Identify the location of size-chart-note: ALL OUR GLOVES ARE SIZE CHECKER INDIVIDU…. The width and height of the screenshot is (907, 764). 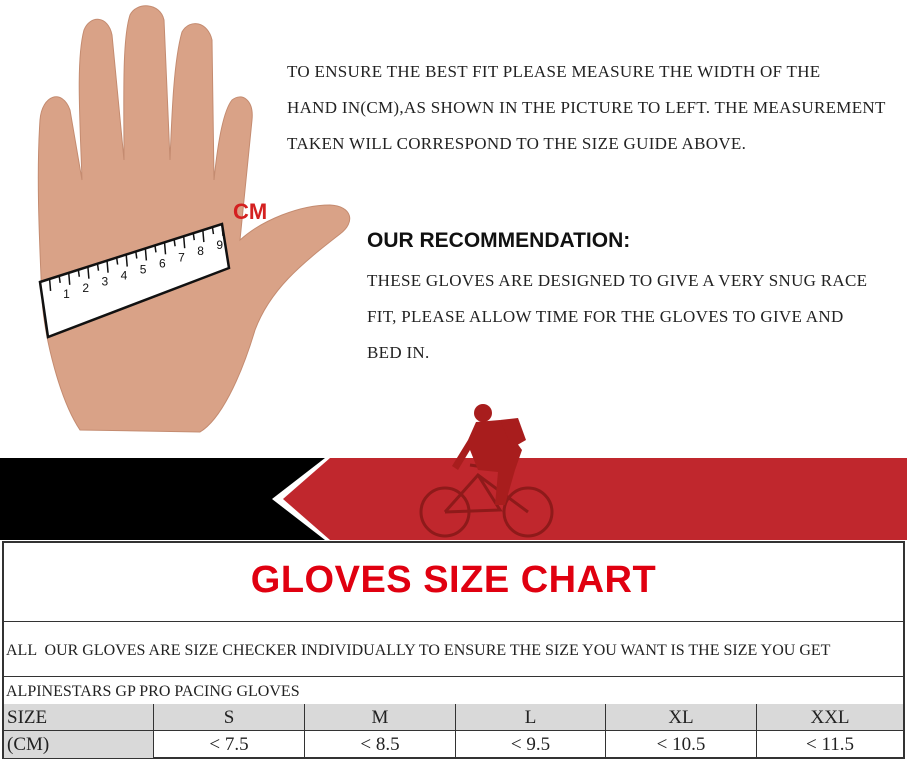
(418, 650).